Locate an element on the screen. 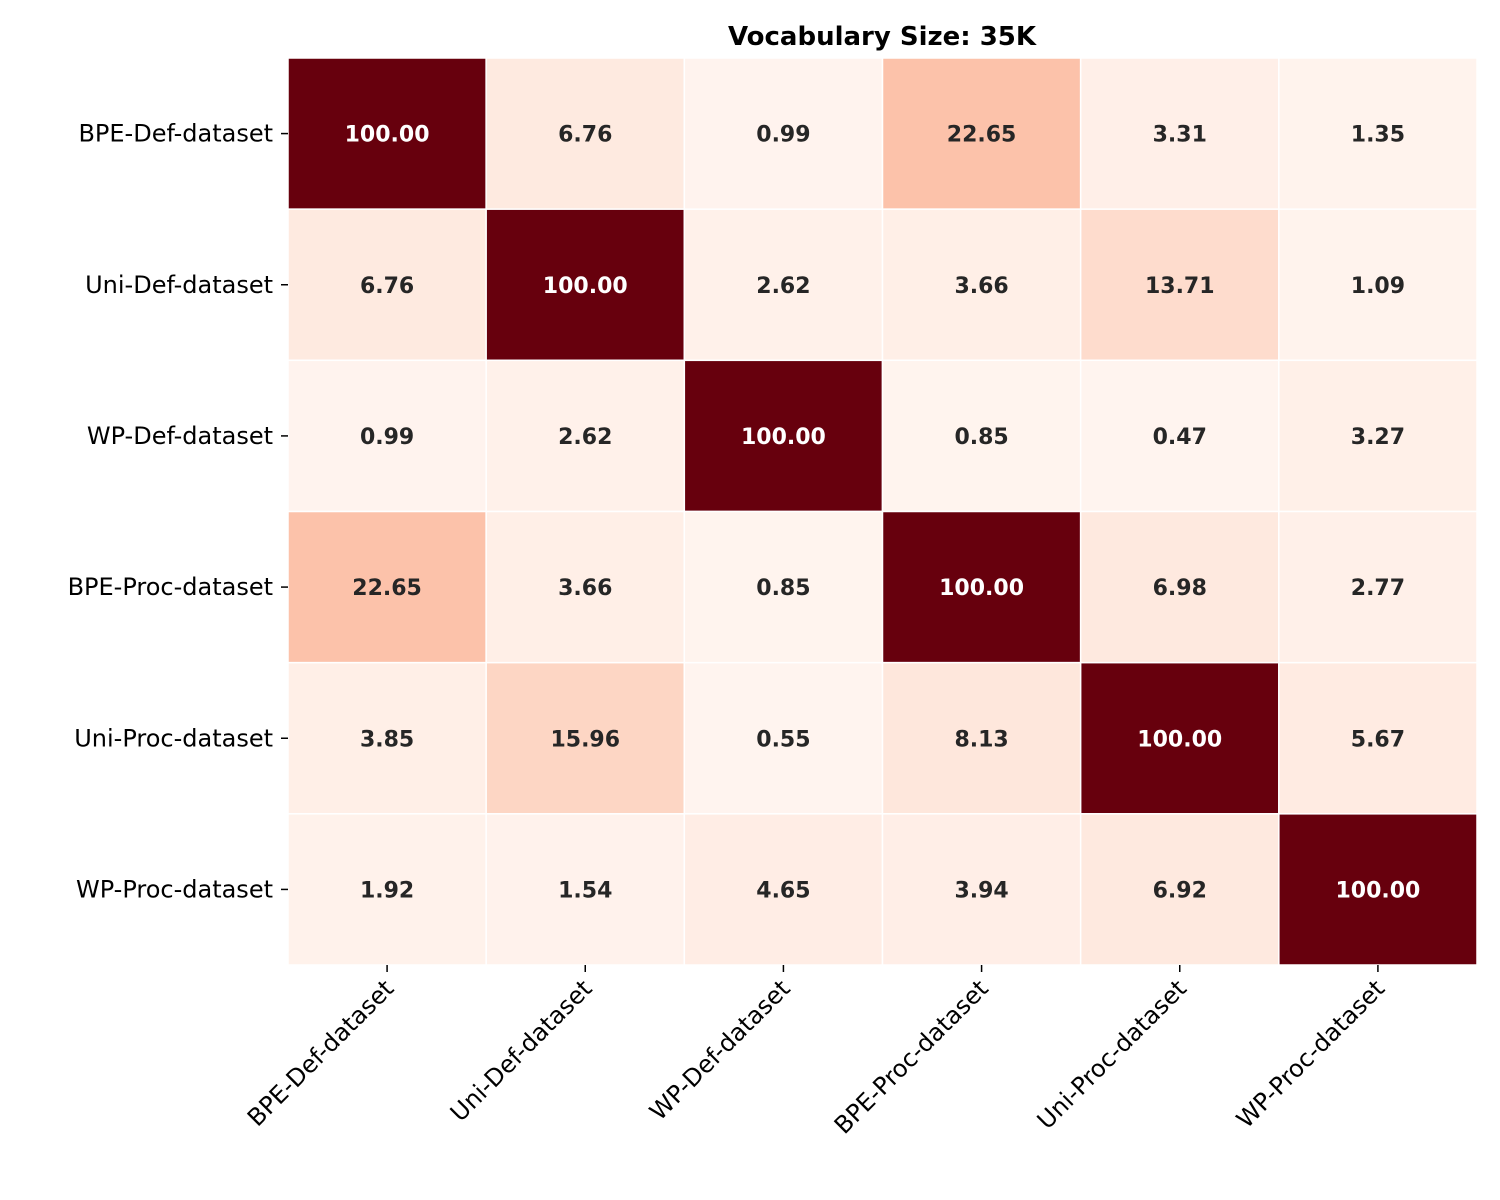 The width and height of the screenshot is (1500, 1200). cell-value-label: 1.09 is located at coordinates (1378, 286).